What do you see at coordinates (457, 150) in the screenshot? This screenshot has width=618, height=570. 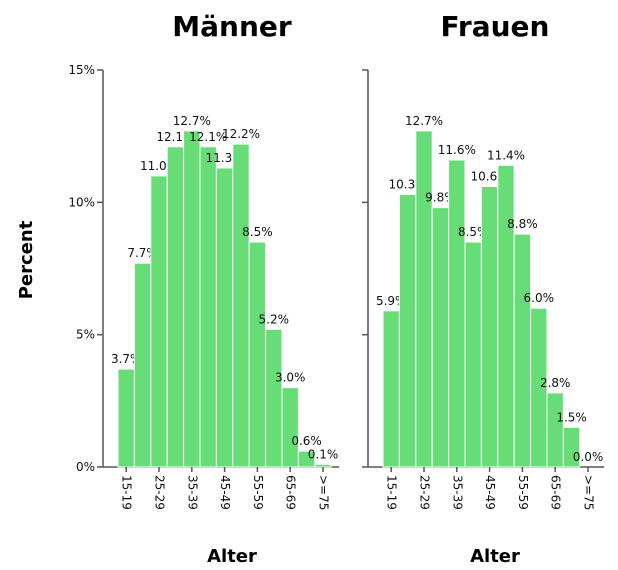 I see `data-label: 11.6%` at bounding box center [457, 150].